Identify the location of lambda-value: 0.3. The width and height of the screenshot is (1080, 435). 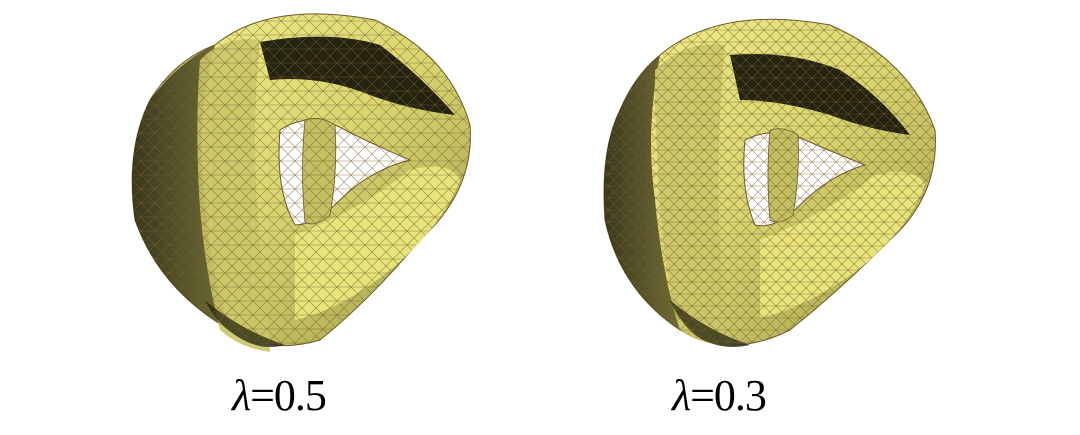
(740, 395).